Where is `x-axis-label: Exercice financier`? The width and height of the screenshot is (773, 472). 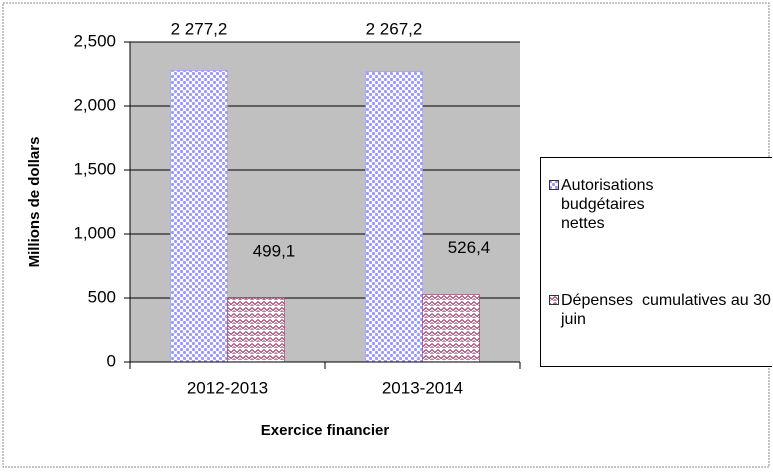 x-axis-label: Exercice financier is located at coordinates (325, 430).